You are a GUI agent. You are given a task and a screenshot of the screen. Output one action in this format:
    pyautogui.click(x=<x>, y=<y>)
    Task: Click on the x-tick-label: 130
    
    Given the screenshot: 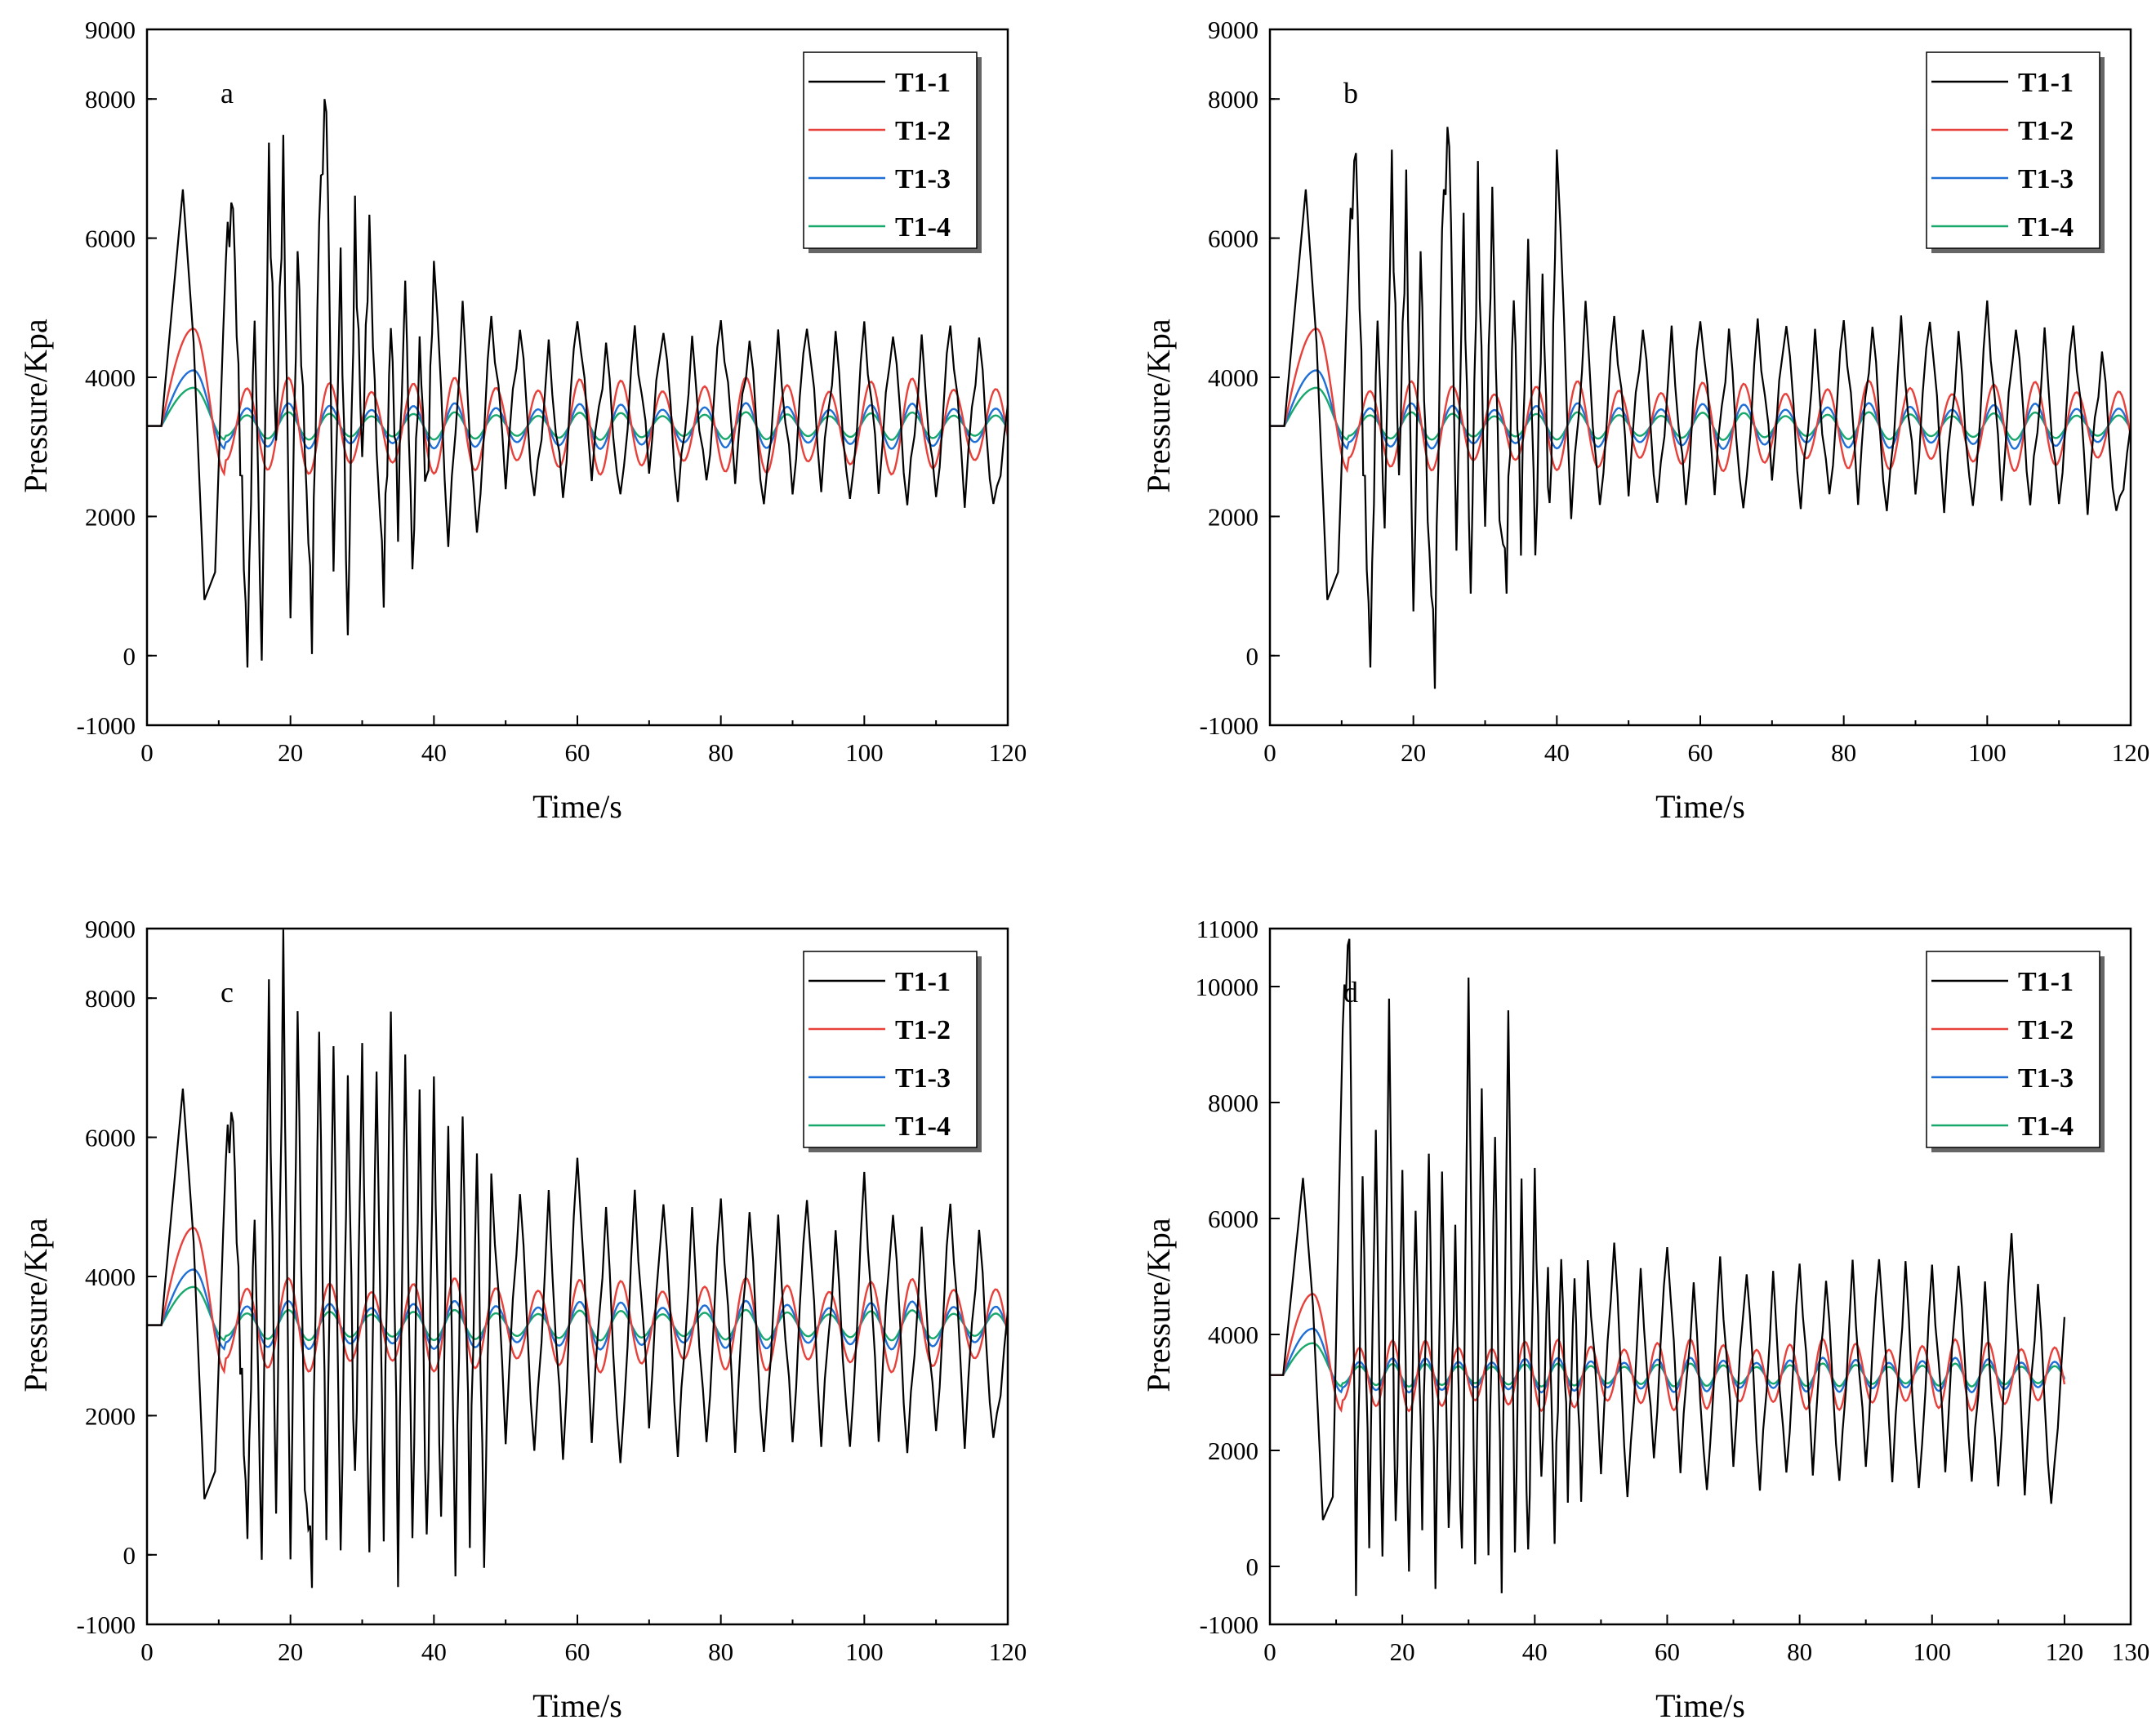 What is the action you would take?
    pyautogui.click(x=2131, y=1651)
    